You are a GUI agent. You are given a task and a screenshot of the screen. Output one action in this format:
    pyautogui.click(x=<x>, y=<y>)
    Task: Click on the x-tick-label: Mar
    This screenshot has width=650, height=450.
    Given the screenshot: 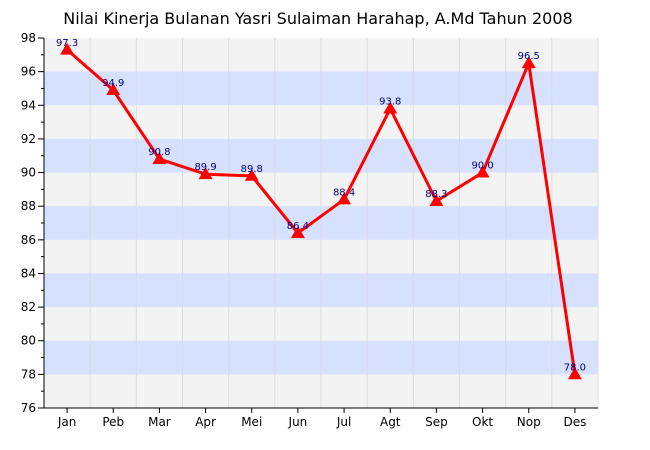 What is the action you would take?
    pyautogui.click(x=159, y=422)
    